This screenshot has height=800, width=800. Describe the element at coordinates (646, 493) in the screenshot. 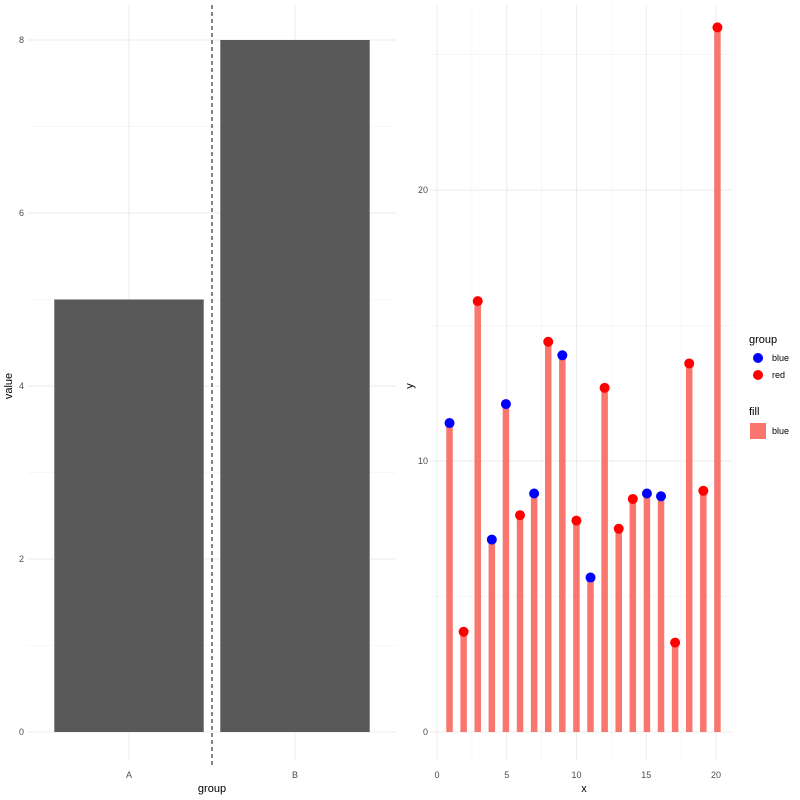

I see `point-x15` at that location.